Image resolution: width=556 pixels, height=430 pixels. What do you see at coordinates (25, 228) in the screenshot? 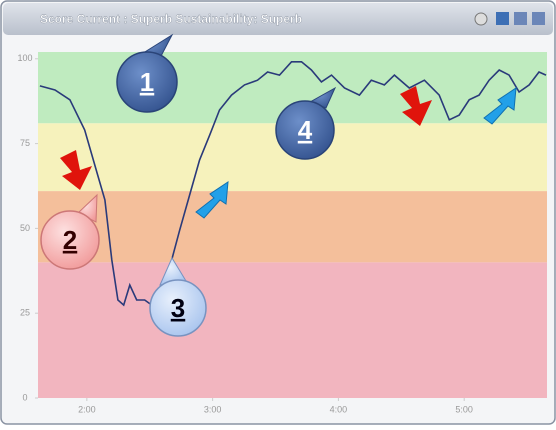
I see `y-tick-label: 50` at bounding box center [25, 228].